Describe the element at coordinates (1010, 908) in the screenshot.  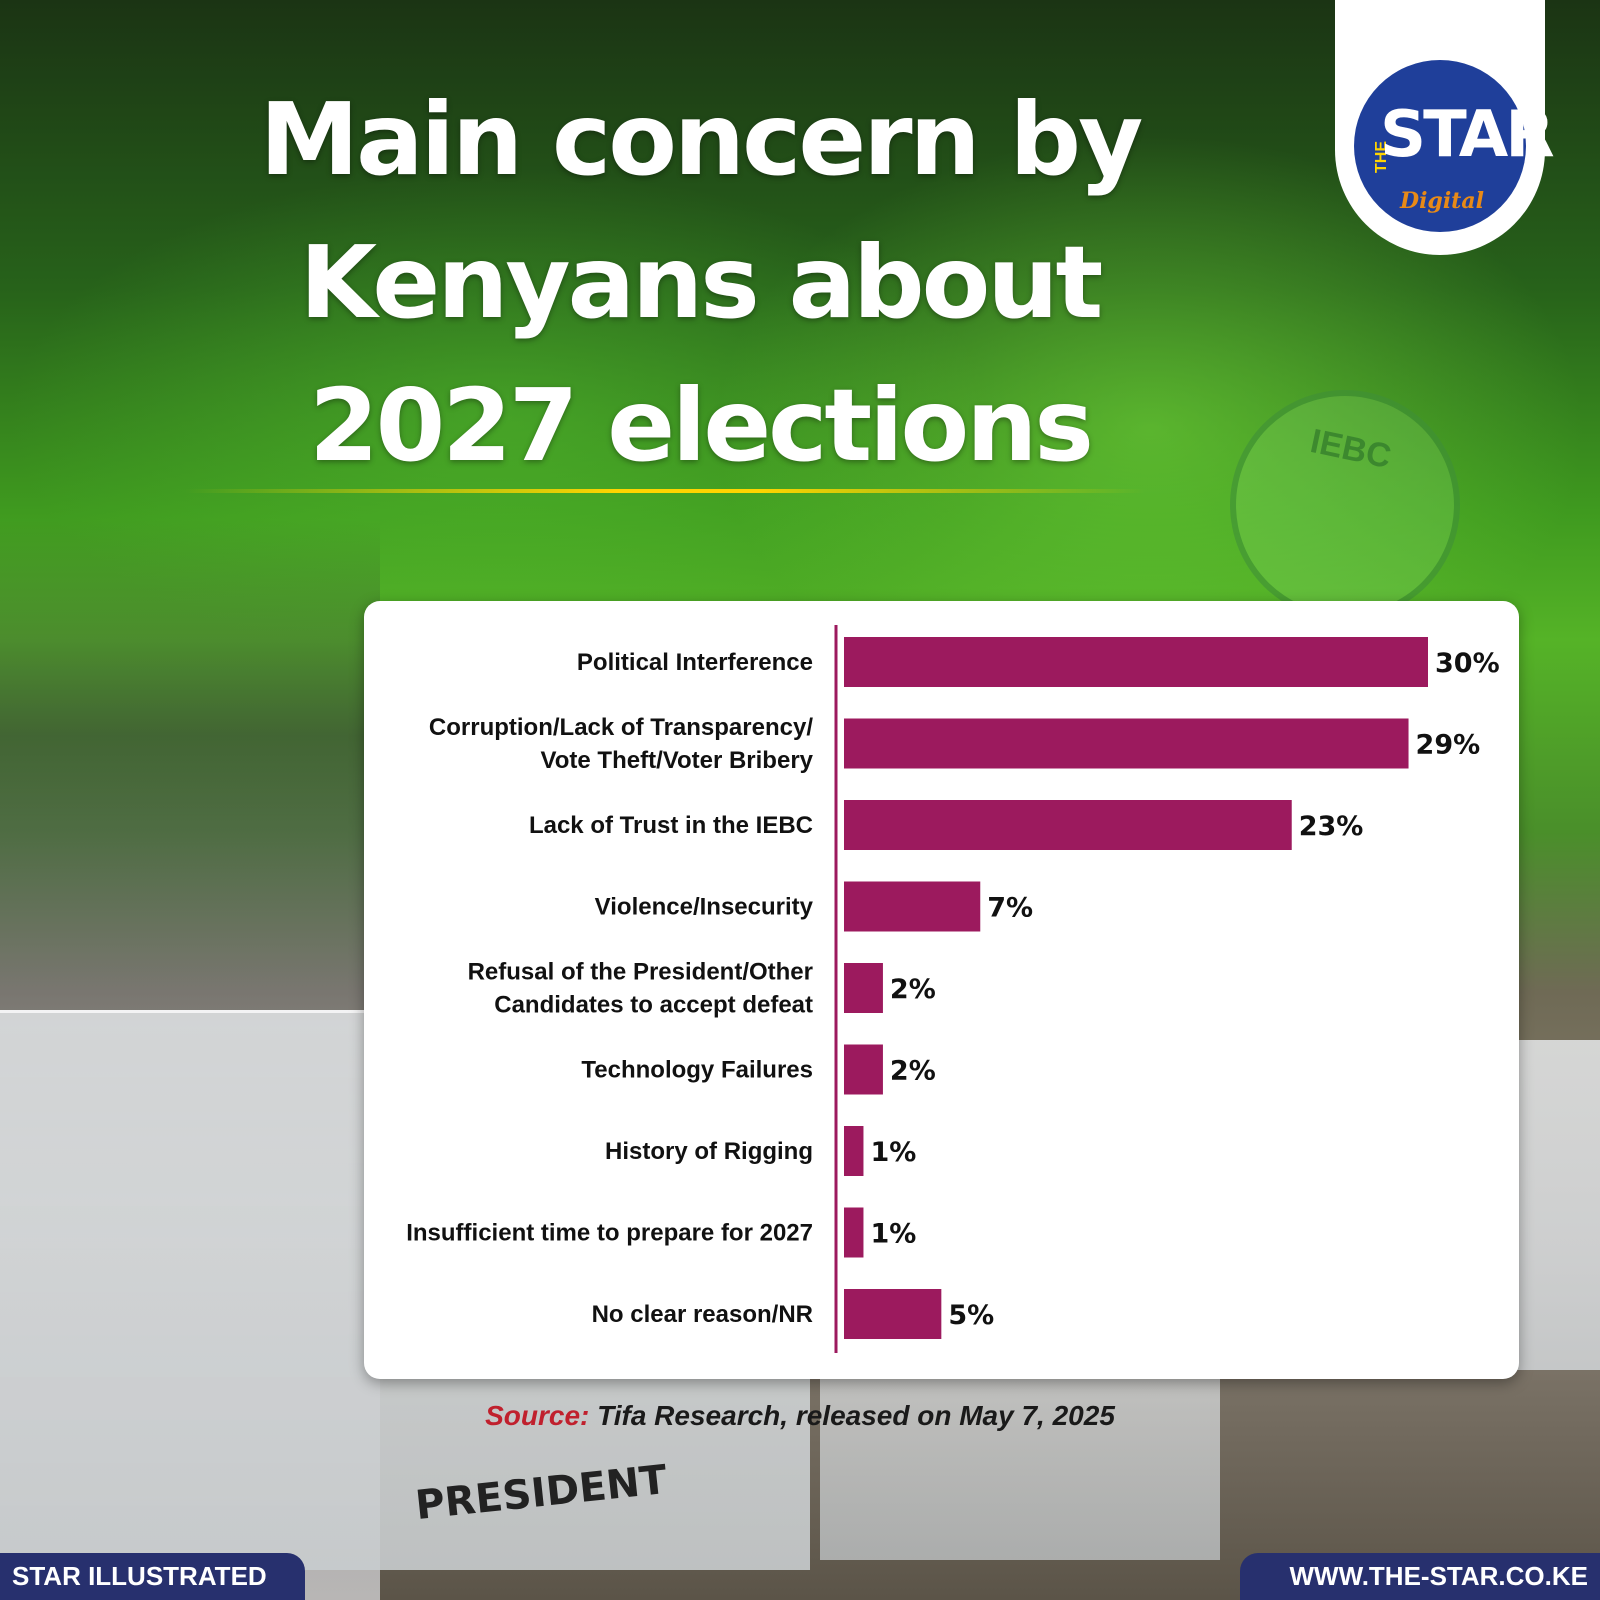
I see `value-label-3: 7%` at that location.